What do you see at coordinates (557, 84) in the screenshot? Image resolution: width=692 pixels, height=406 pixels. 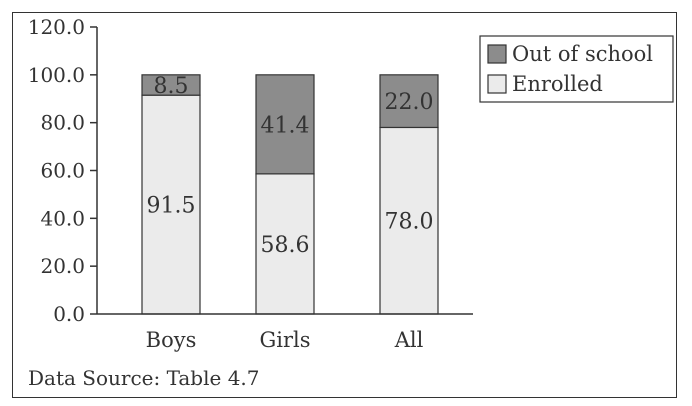 I see `legend-label: Enrolled` at bounding box center [557, 84].